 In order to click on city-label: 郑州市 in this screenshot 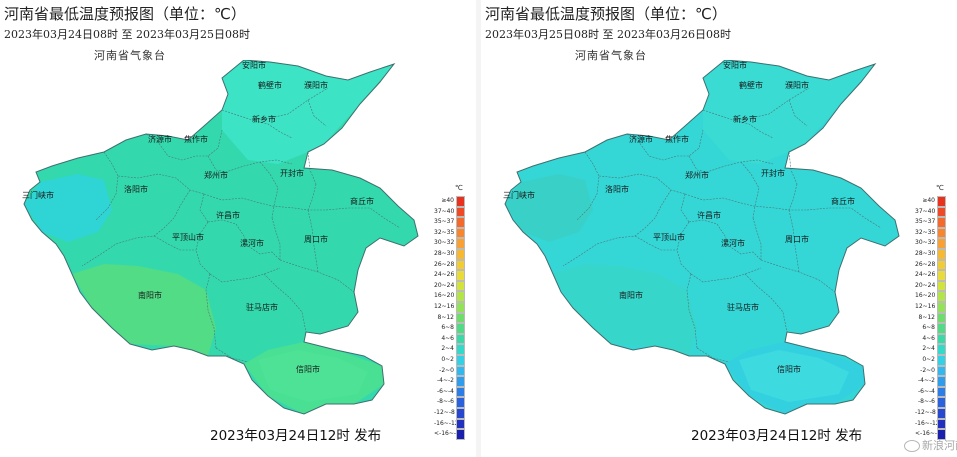, I will do `click(697, 175)`.